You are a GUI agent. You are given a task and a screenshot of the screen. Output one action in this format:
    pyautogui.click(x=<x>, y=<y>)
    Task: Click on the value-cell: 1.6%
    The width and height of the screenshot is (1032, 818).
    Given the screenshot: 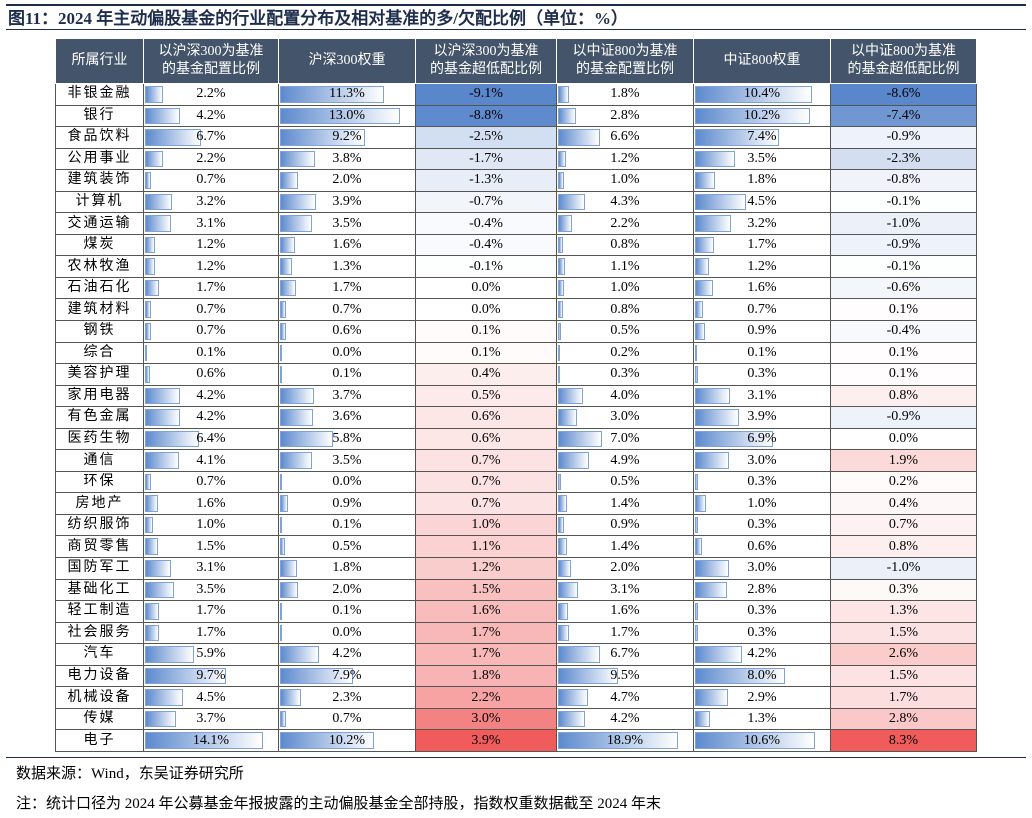 What is the action you would take?
    pyautogui.click(x=486, y=611)
    